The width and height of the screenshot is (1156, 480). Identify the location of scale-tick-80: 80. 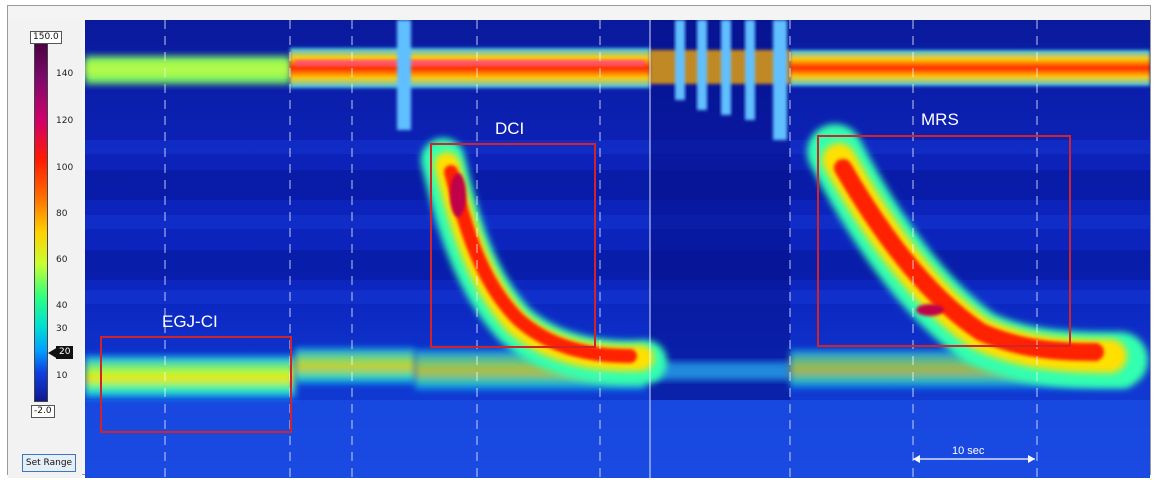
(62, 214).